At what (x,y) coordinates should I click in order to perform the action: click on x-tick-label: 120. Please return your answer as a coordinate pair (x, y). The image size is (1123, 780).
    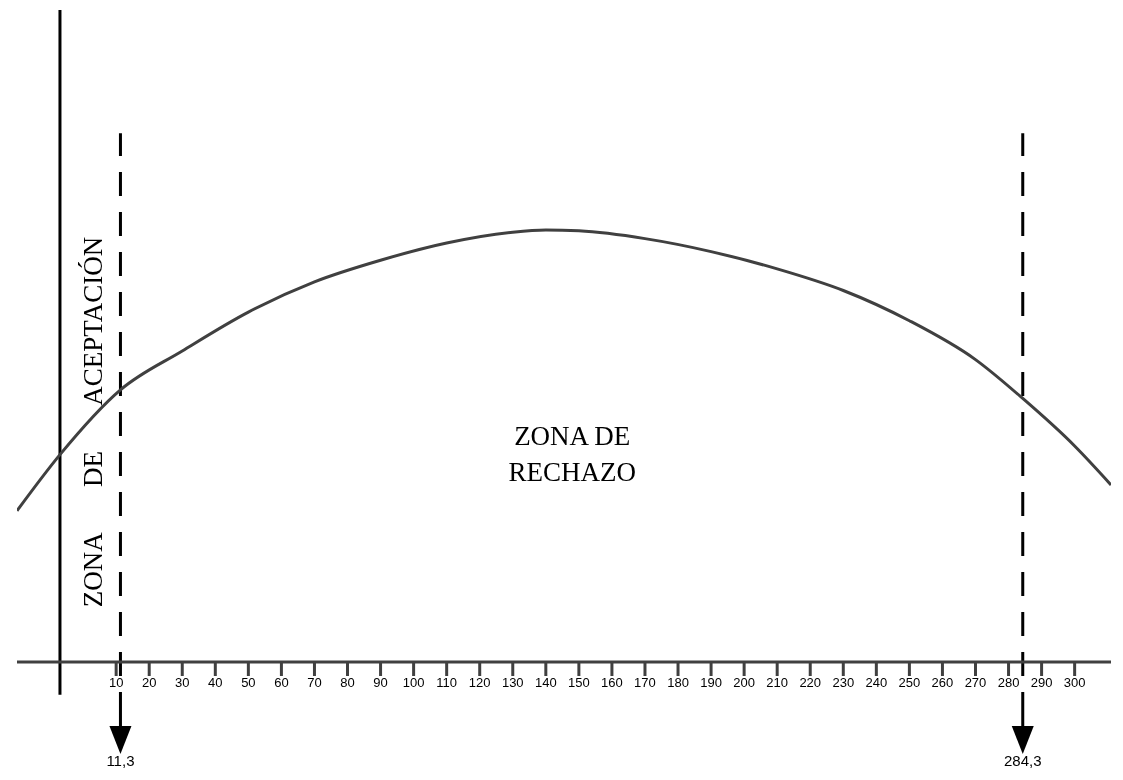
    Looking at the image, I should click on (479, 683).